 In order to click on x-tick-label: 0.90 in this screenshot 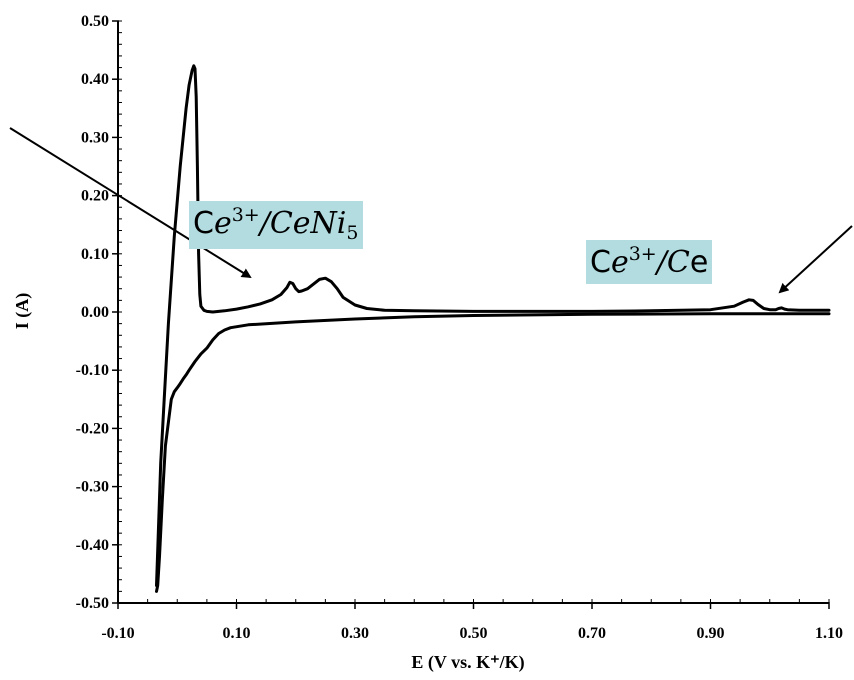, I will do `click(711, 633)`.